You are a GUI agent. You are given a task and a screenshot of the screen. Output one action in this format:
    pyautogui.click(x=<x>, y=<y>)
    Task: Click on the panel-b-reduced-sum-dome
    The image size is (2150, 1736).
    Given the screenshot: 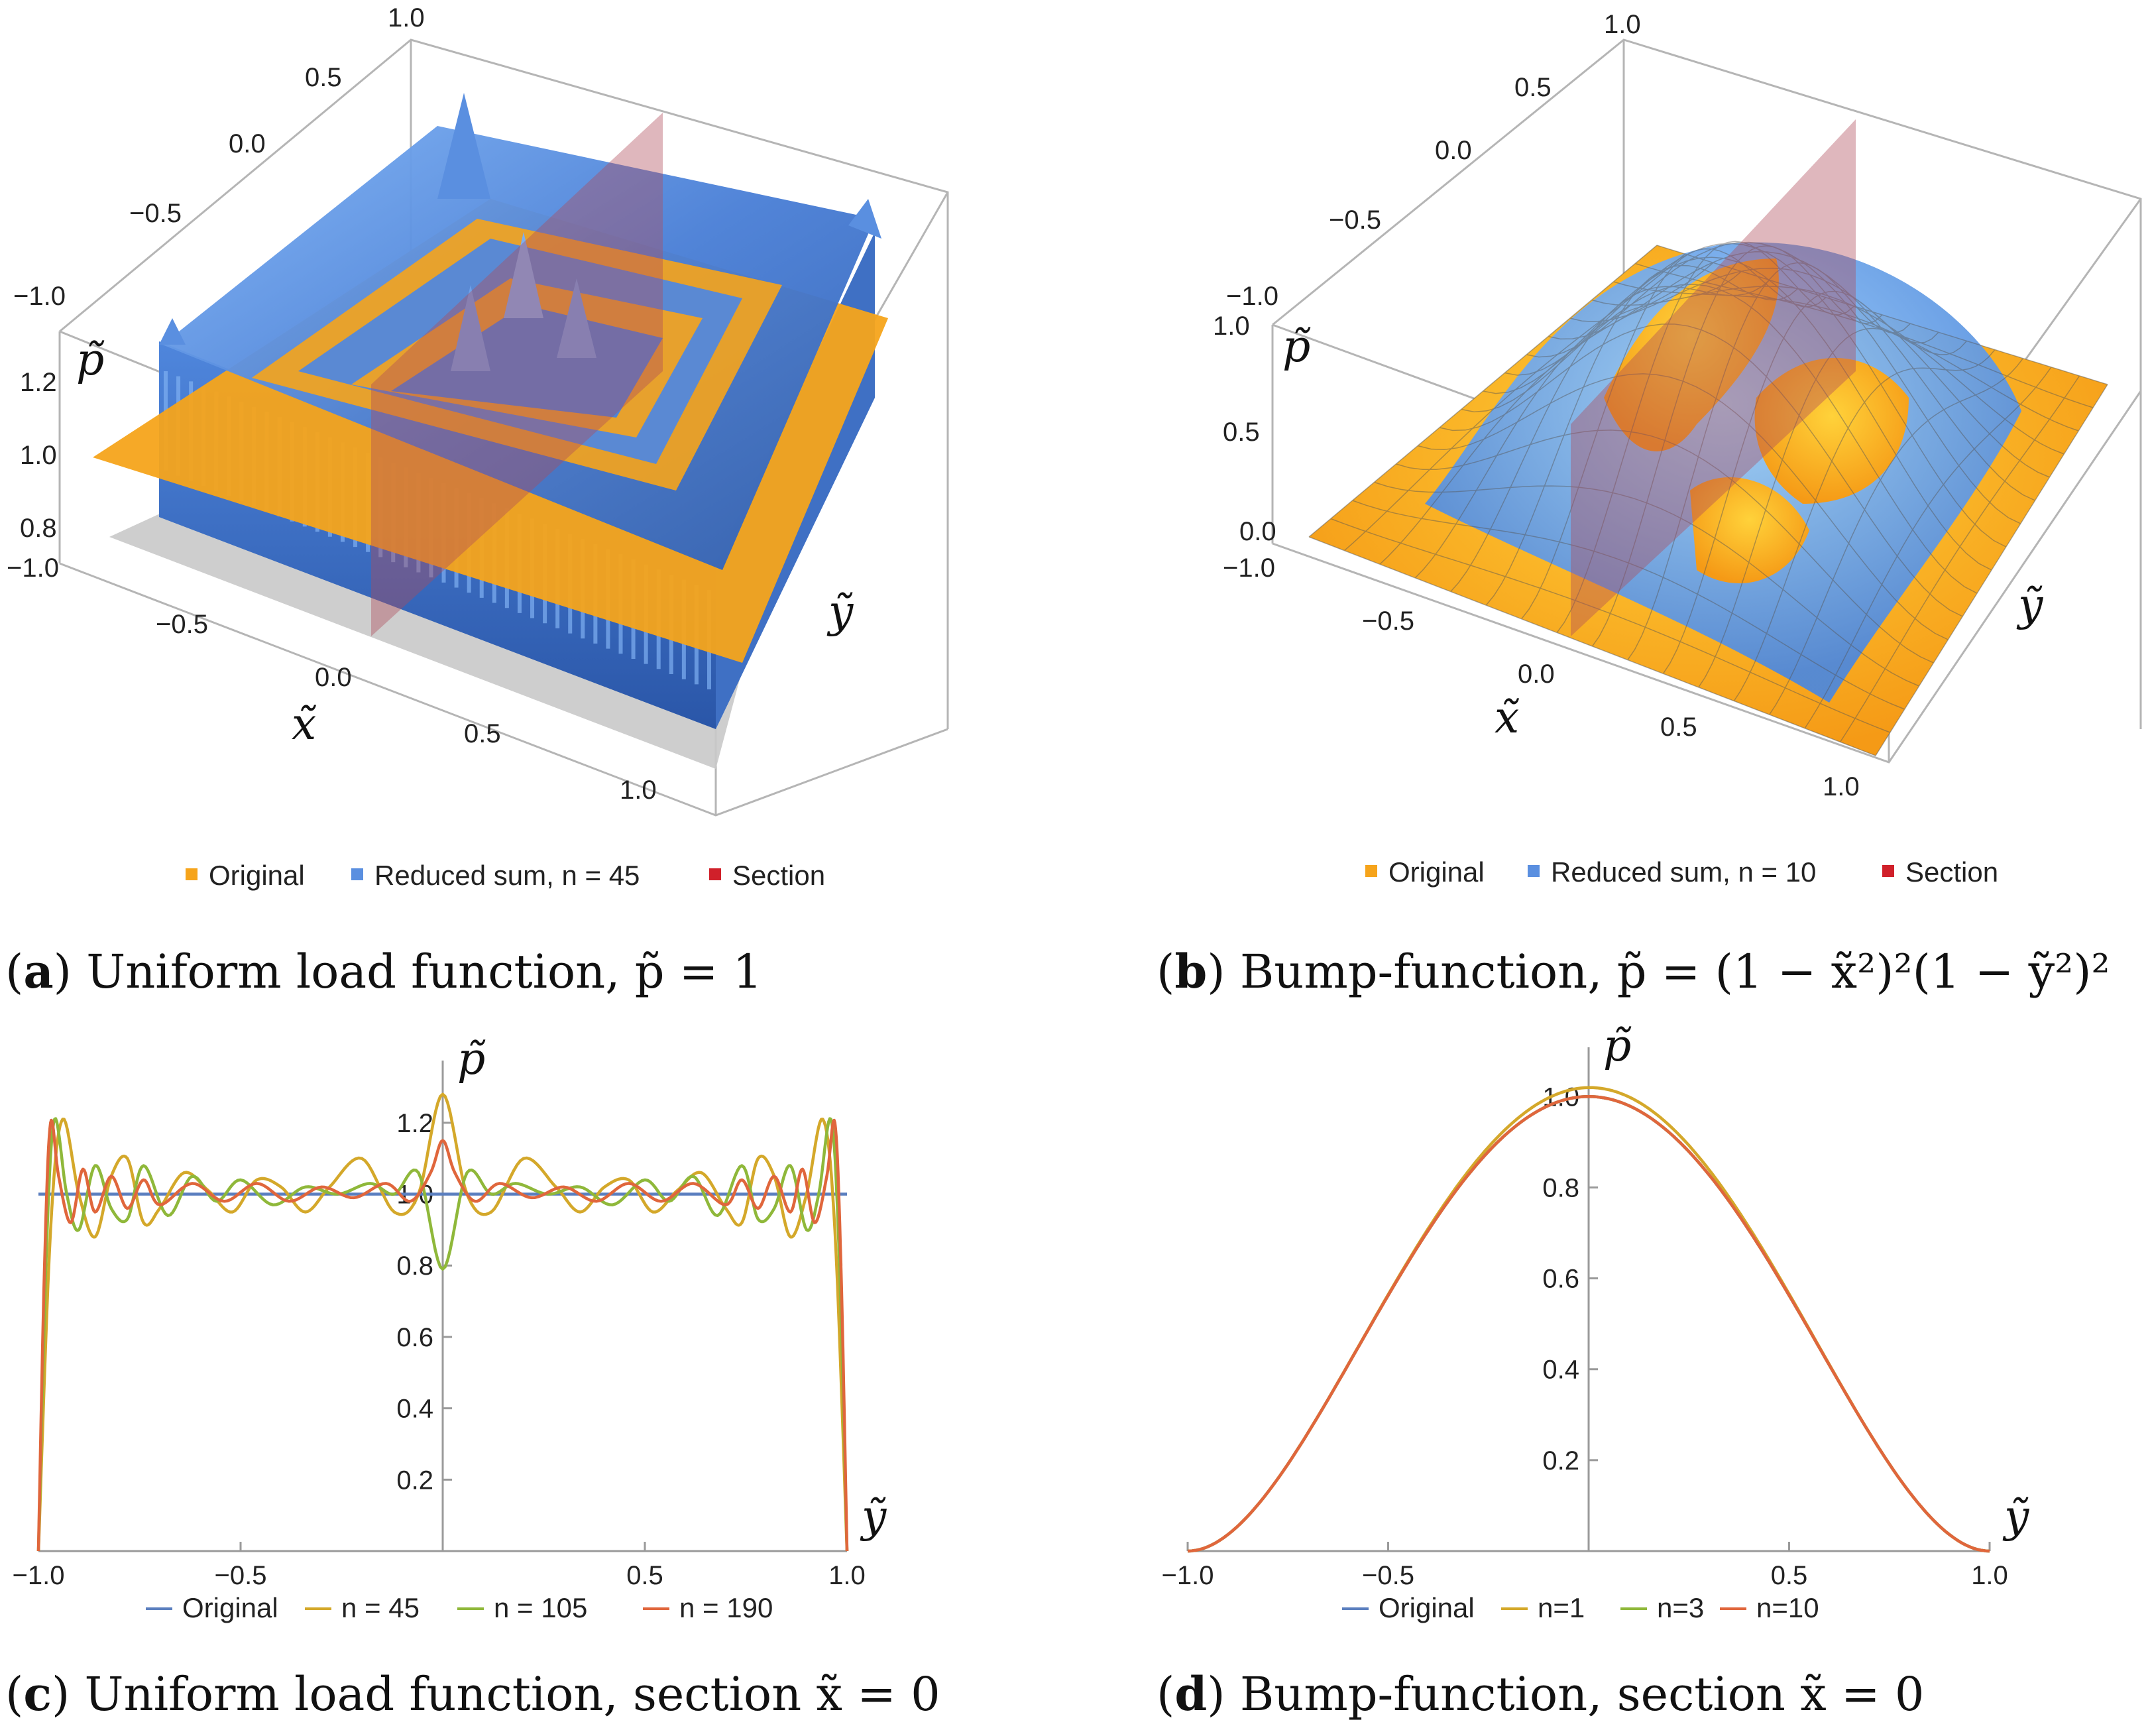 What is the action you would take?
    pyautogui.click(x=1723, y=472)
    